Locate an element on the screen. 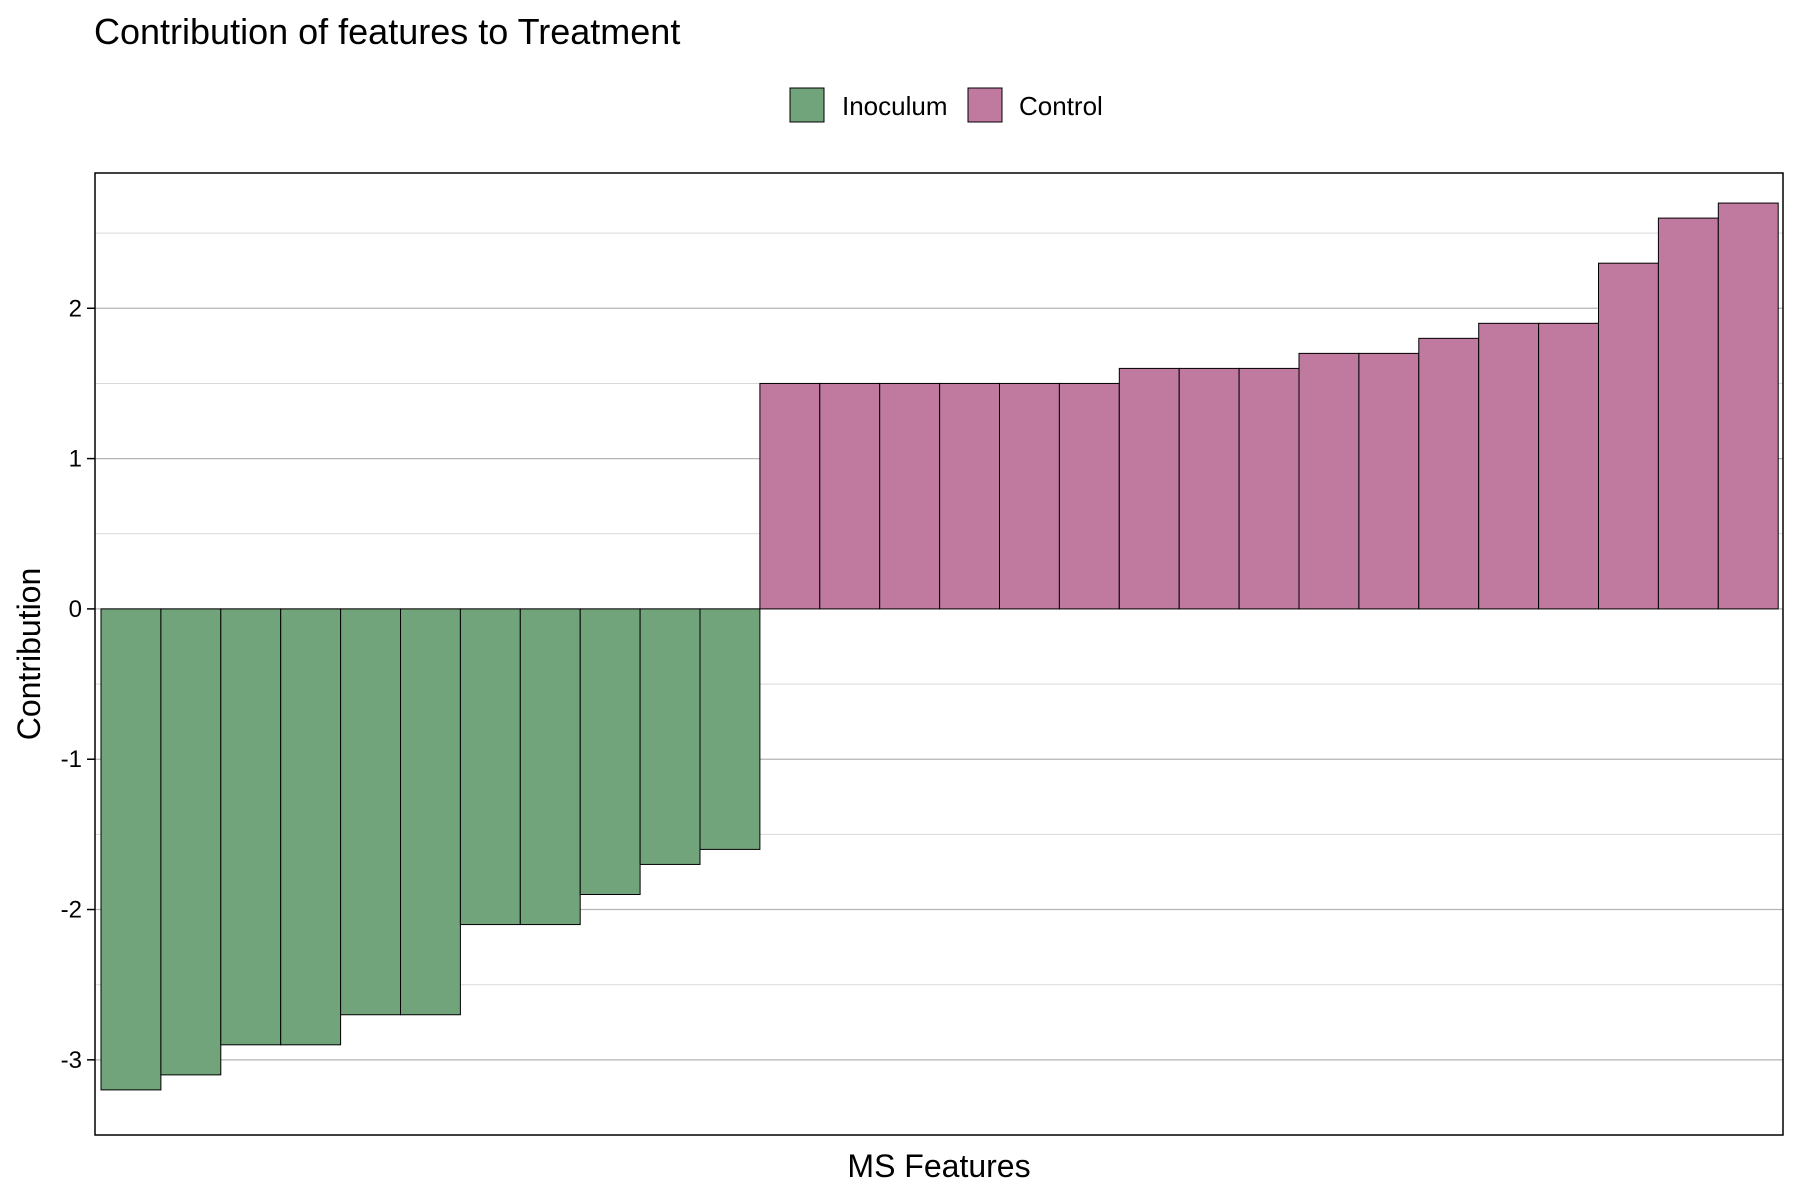 This screenshot has width=1800, height=1200. x-axis-title: MS Features is located at coordinates (938, 1166).